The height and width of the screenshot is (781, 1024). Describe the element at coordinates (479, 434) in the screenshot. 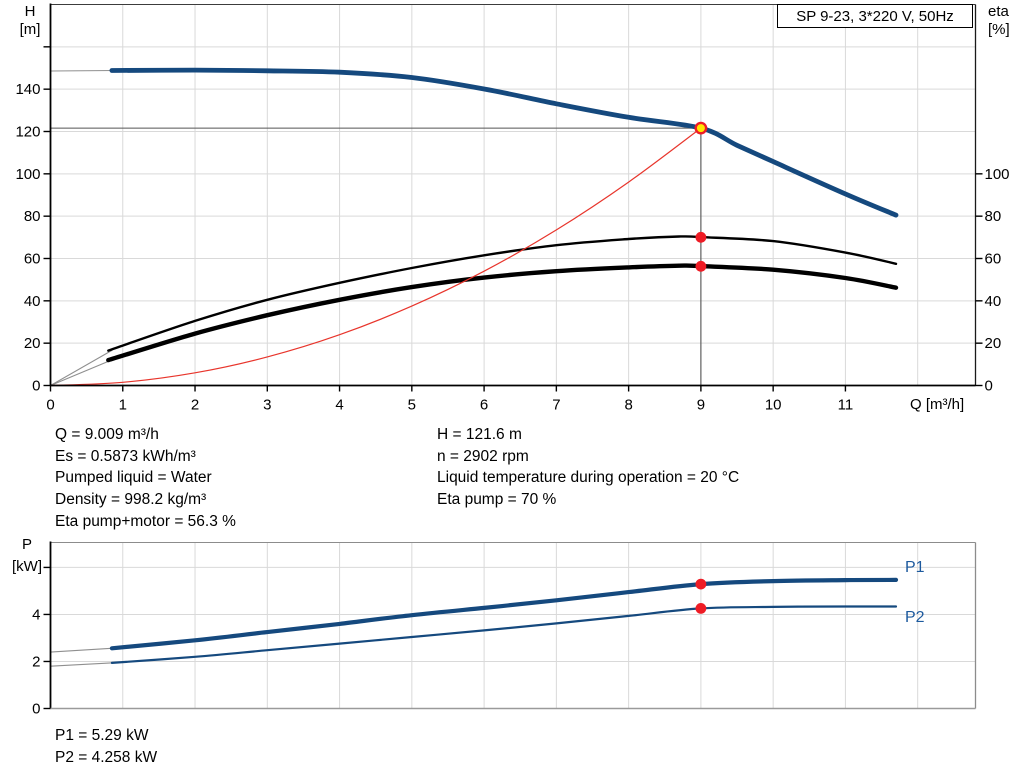

I see `duty-head-text: H = 121.6 m` at that location.